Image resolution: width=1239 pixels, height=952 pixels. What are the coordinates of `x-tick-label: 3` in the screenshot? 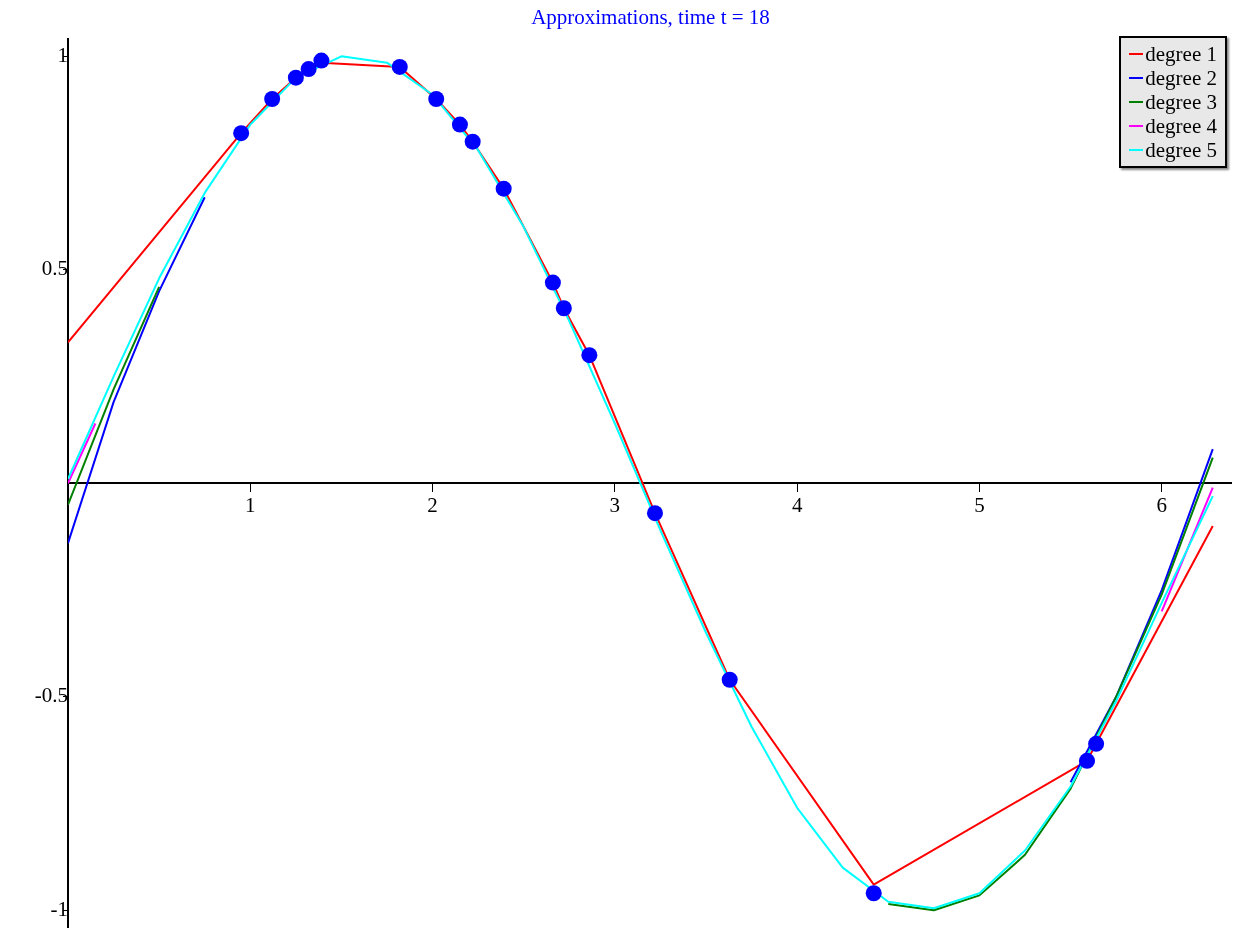 It's located at (615, 505).